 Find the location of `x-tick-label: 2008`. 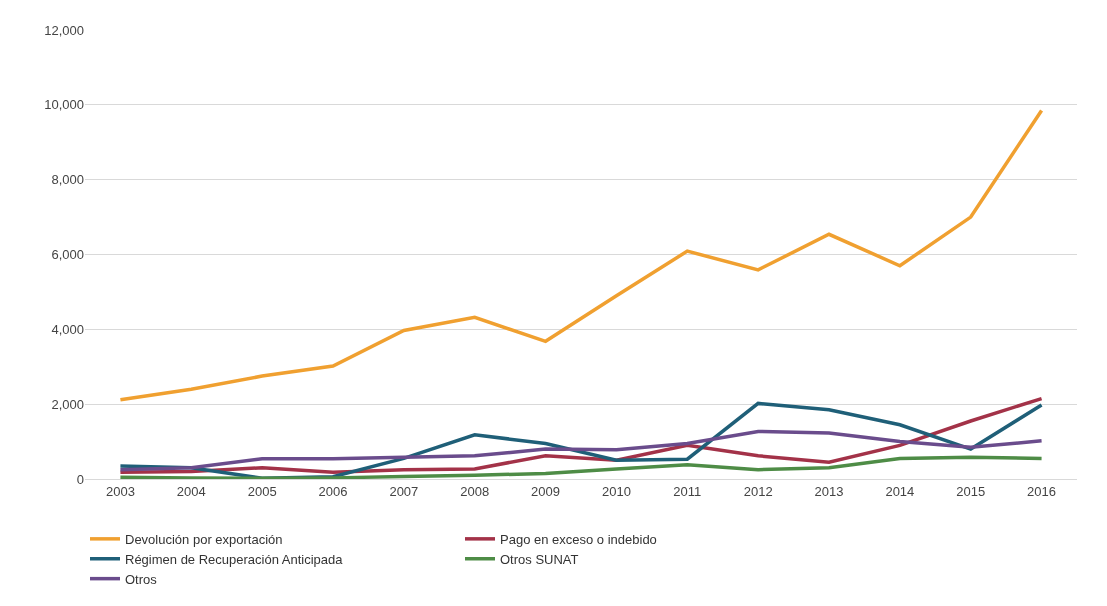

x-tick-label: 2008 is located at coordinates (475, 491).